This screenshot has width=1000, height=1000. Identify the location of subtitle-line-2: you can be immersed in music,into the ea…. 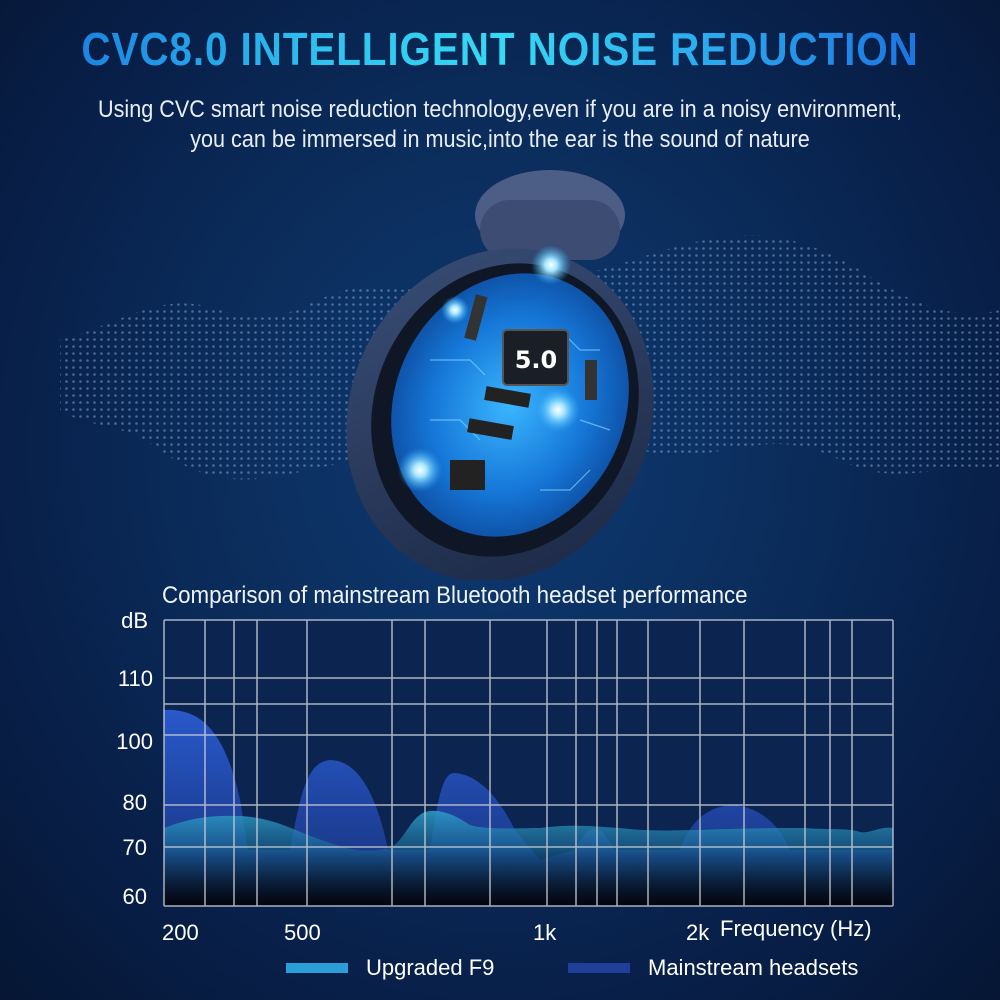
(500, 139).